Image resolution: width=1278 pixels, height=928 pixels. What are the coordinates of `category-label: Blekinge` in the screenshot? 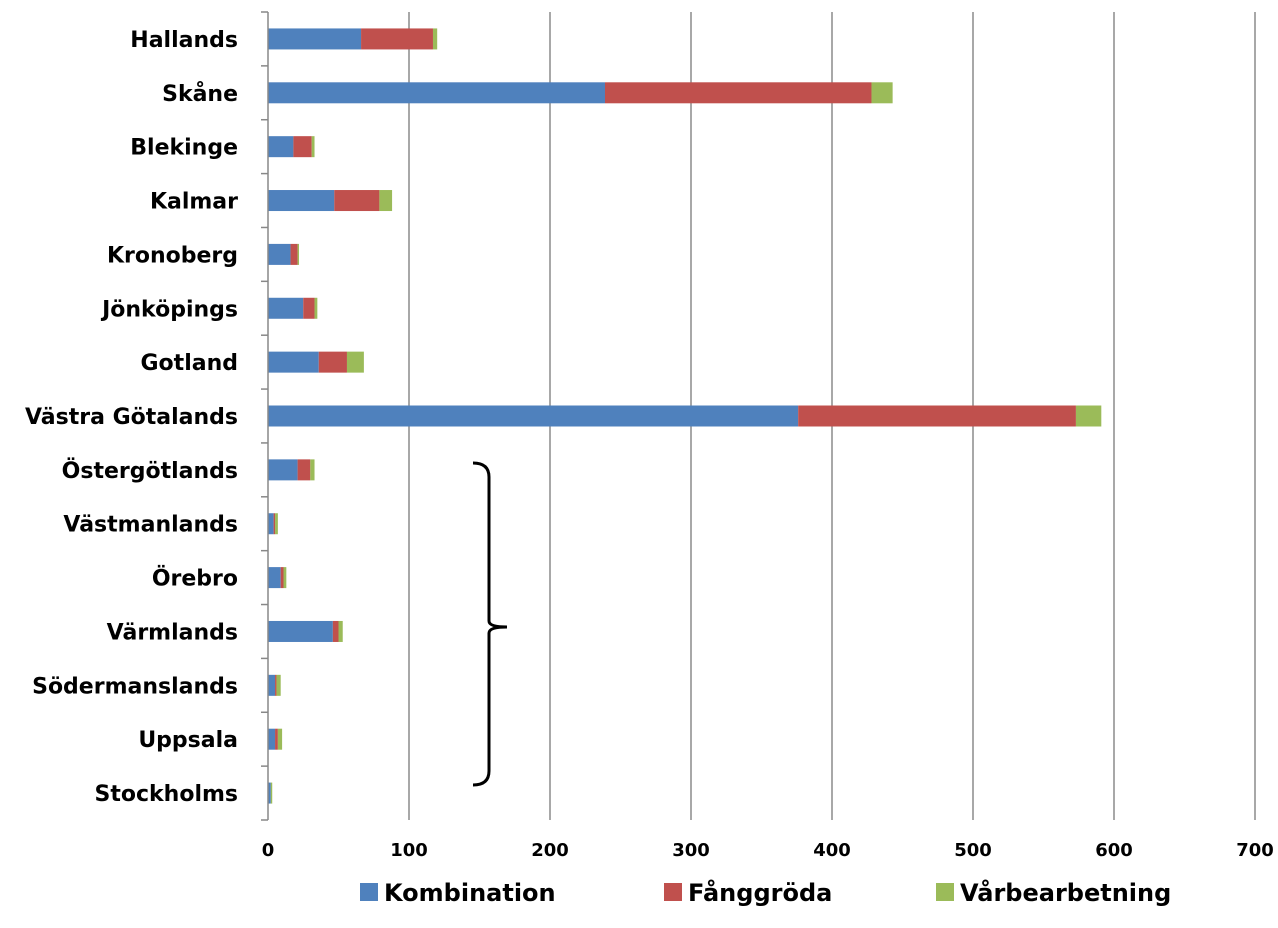 It's located at (184, 148).